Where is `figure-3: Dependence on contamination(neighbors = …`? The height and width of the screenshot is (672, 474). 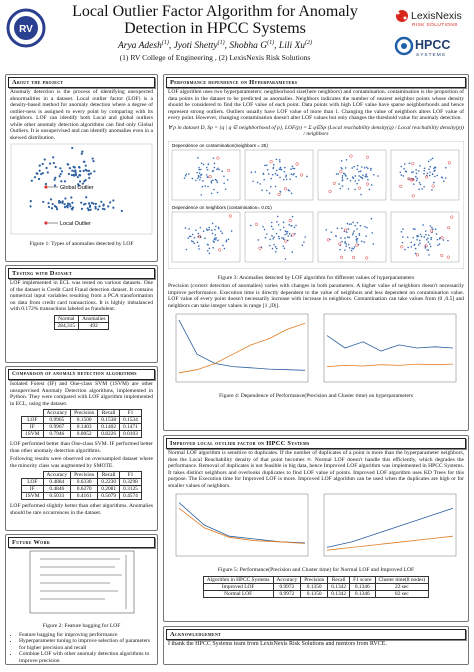
figure-3: Dependence on contamination(neighbors = … is located at coordinates (316, 204).